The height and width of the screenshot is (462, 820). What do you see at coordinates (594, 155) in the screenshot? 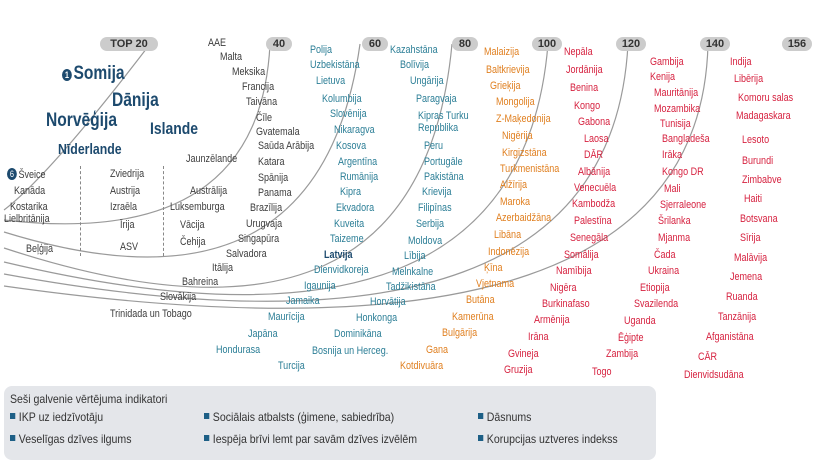
I see `country-101-120: DĀR` at bounding box center [594, 155].